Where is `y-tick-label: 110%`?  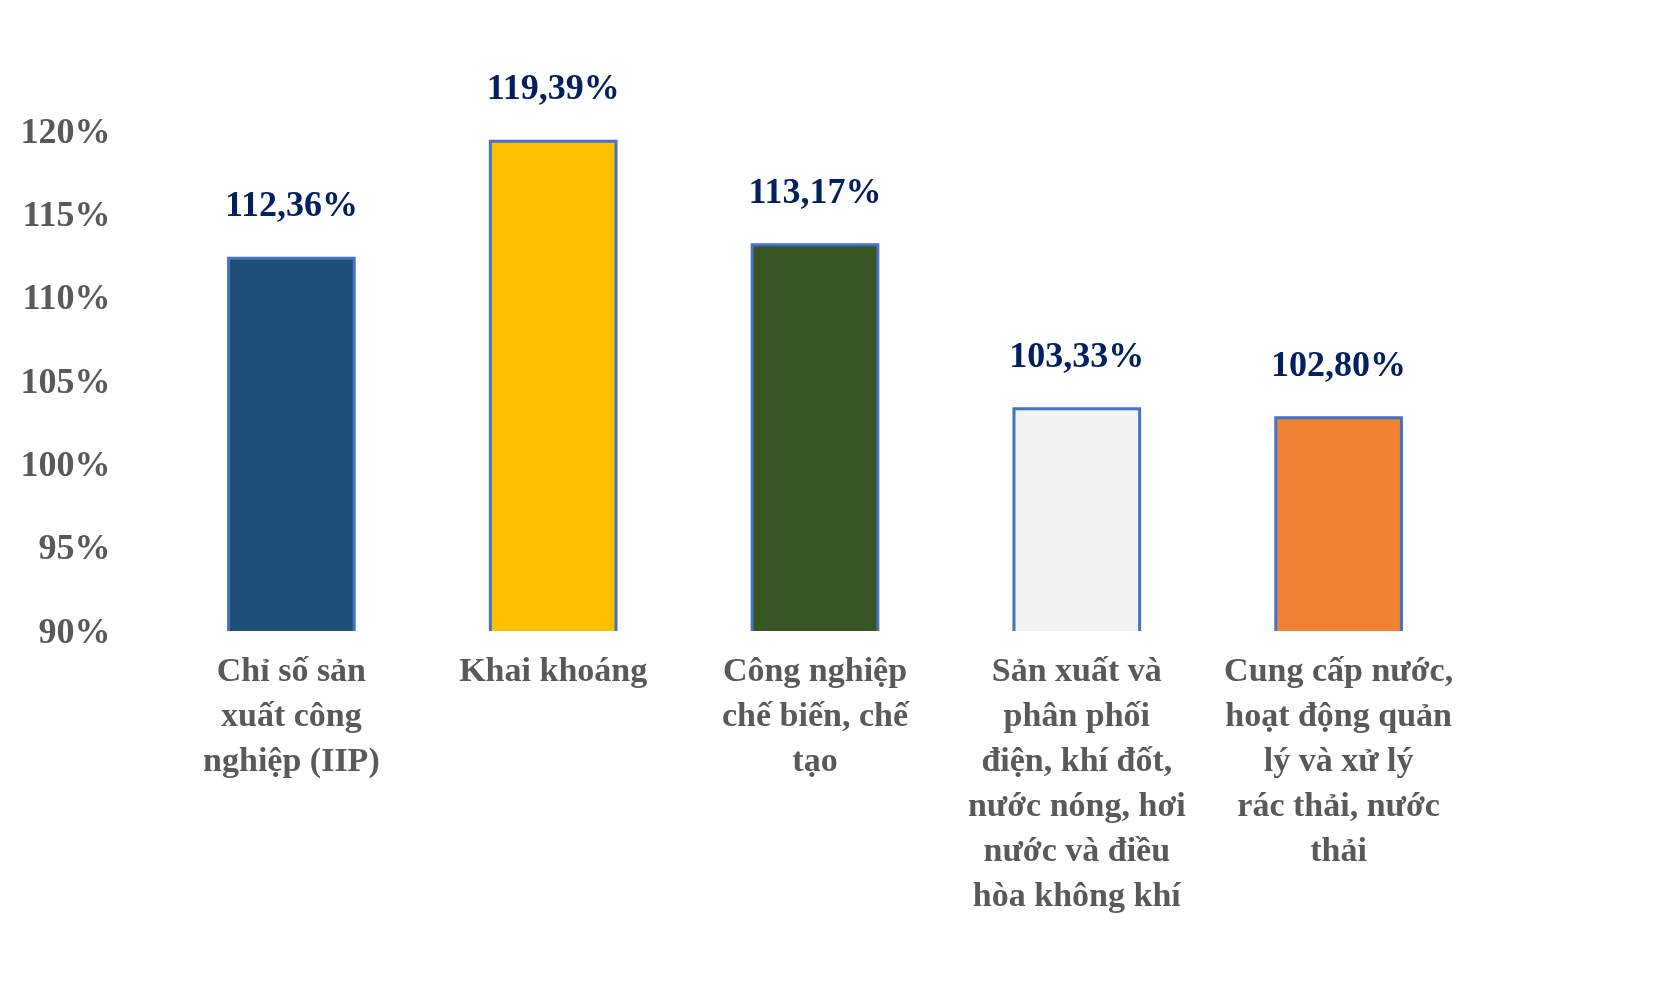 y-tick-label: 110% is located at coordinates (66, 297).